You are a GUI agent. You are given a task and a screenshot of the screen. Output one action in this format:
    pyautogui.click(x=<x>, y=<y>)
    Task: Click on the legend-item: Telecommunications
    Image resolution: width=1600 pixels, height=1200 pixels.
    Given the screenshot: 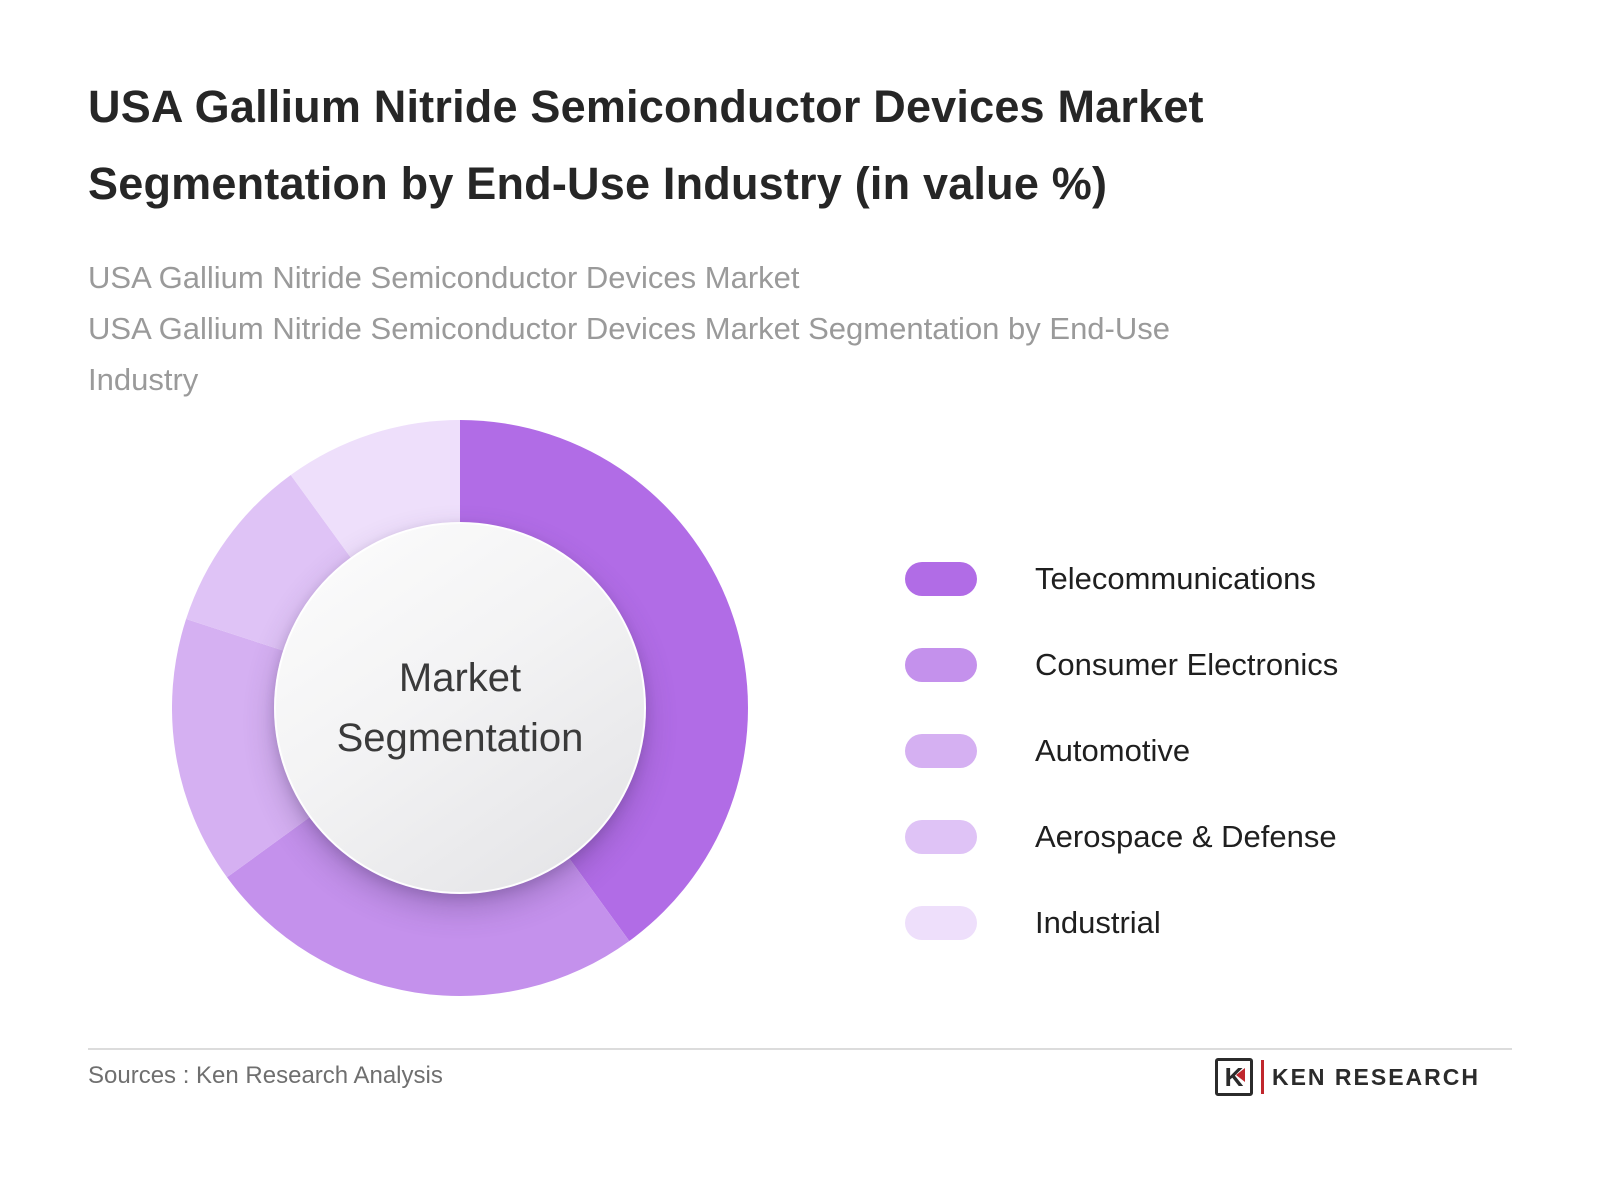 What is the action you would take?
    pyautogui.click(x=1121, y=578)
    